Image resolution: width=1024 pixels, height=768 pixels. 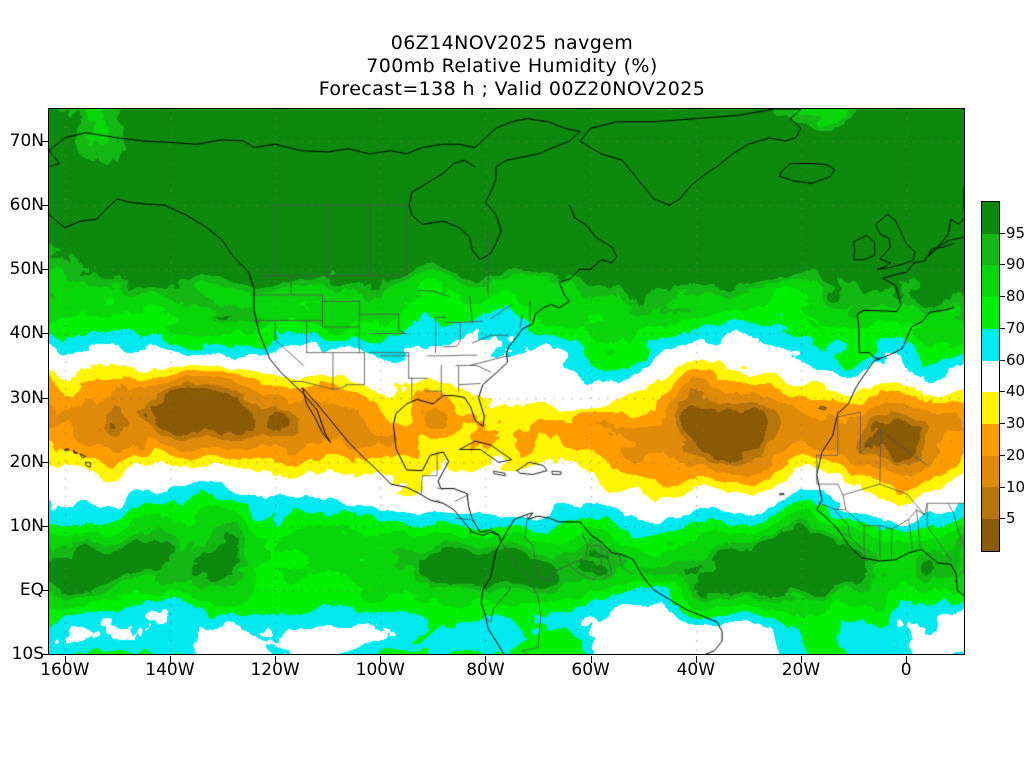 What do you see at coordinates (26, 461) in the screenshot?
I see `y-axis-label: 20N` at bounding box center [26, 461].